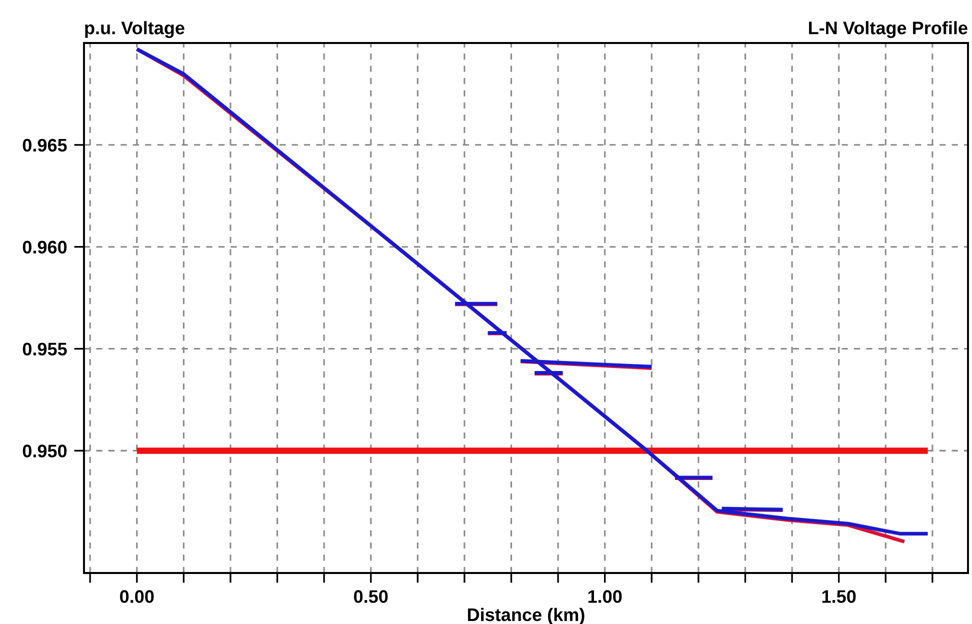 The width and height of the screenshot is (972, 624). Describe the element at coordinates (371, 596) in the screenshot. I see `x-tick-label: 0.50` at that location.